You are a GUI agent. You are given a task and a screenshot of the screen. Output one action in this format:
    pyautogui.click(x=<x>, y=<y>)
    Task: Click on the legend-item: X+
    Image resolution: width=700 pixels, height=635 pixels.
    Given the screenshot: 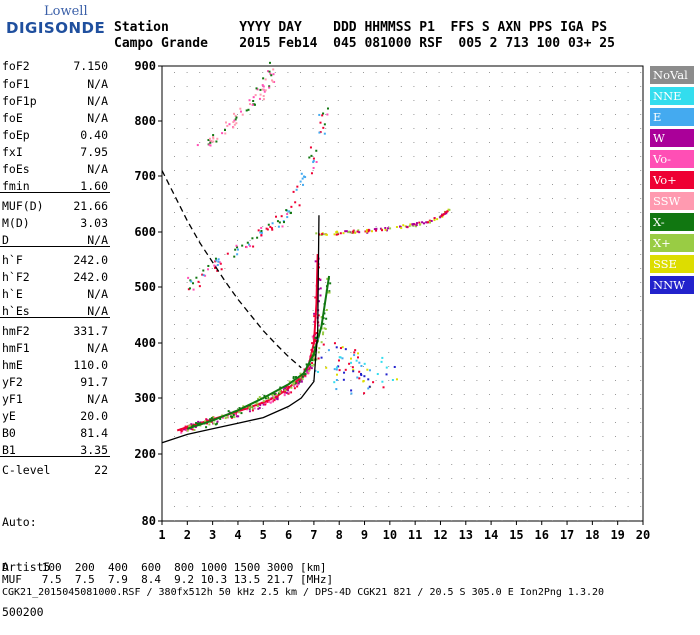 What is the action you would take?
    pyautogui.click(x=672, y=243)
    